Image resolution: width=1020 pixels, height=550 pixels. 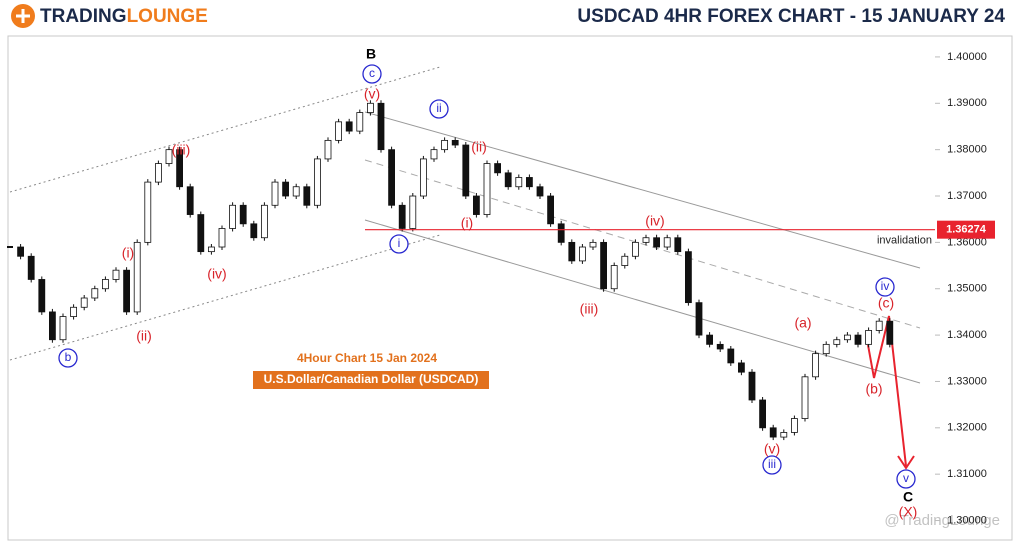 What do you see at coordinates (966, 230) in the screenshot?
I see `price-label: 1.36274` at bounding box center [966, 230].